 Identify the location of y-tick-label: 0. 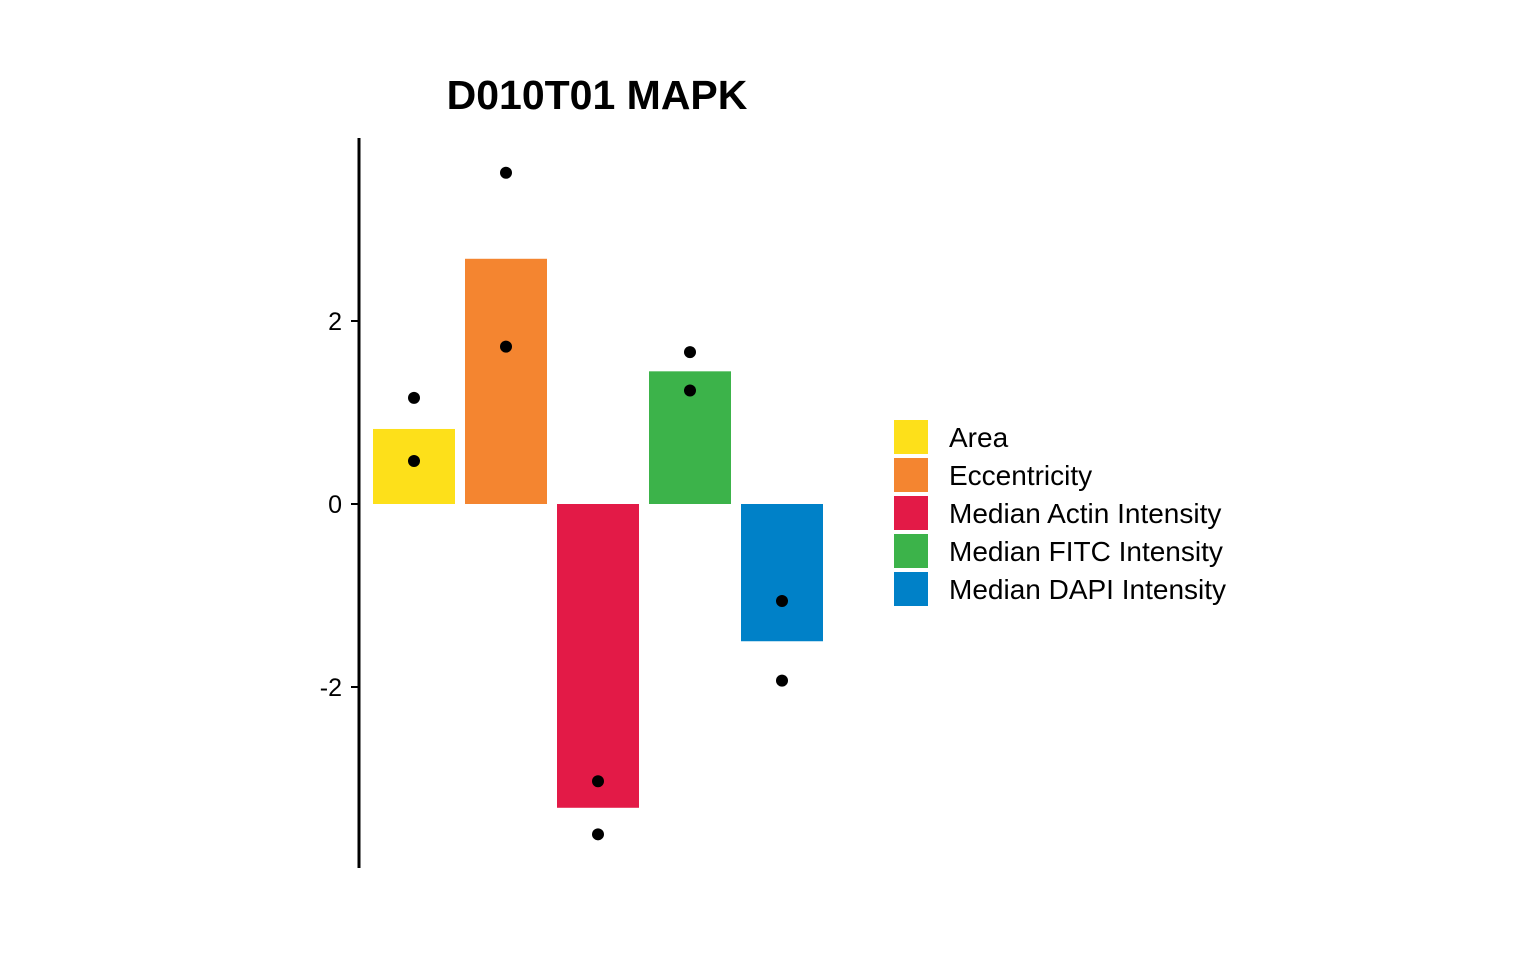
(335, 505).